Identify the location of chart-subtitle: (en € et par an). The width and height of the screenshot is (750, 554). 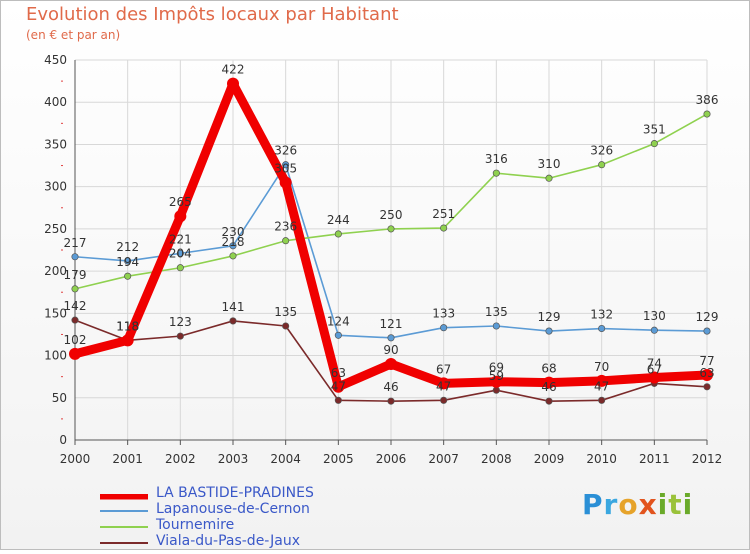
(73, 35).